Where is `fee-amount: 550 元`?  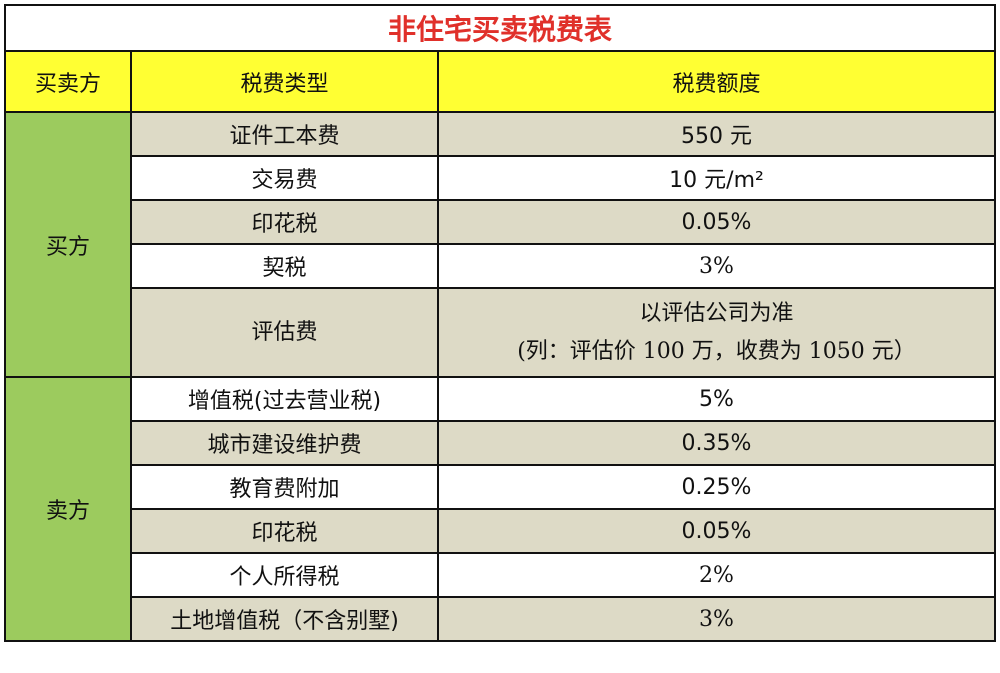
fee-amount: 550 元 is located at coordinates (716, 134).